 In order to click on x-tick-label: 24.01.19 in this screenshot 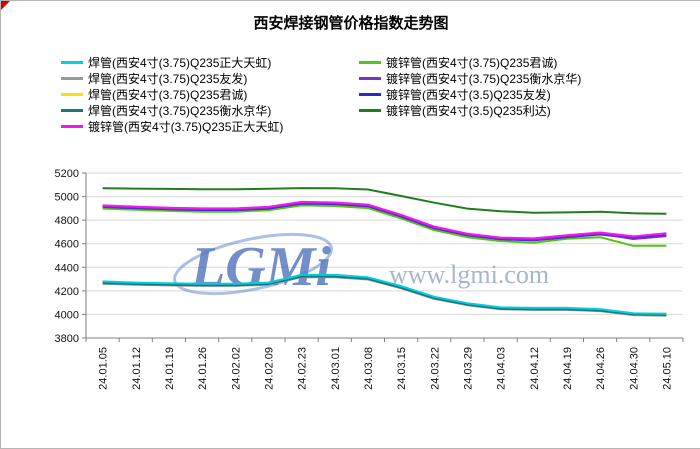, I will do `click(170, 368)`.